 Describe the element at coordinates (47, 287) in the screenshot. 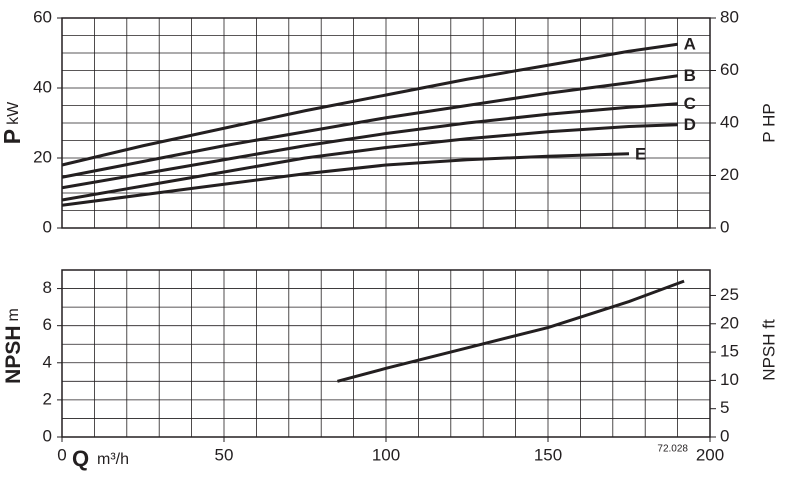

I see `y-tick-label: 8` at that location.